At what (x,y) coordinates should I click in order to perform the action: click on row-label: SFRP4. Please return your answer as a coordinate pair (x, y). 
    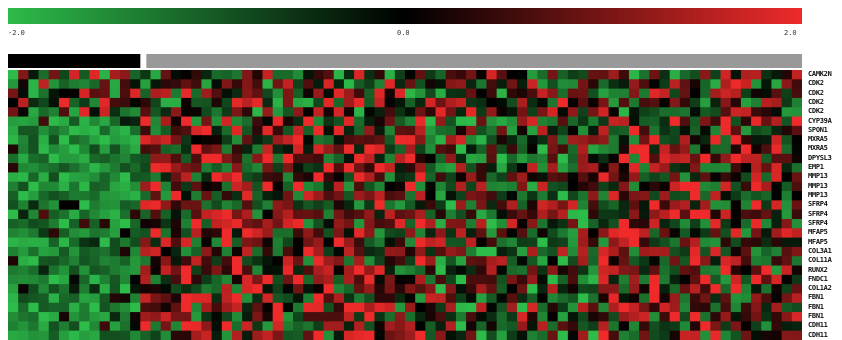
    Looking at the image, I should click on (818, 204).